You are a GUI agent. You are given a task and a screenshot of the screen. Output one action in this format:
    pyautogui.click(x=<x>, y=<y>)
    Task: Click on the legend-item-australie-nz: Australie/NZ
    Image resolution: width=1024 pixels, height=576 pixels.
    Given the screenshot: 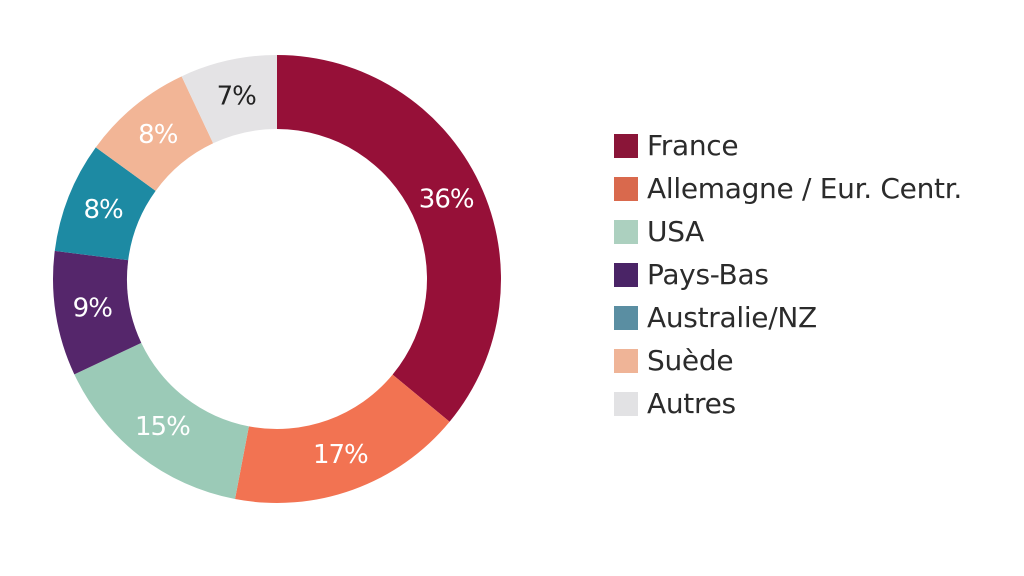 What is the action you would take?
    pyautogui.click(x=788, y=317)
    